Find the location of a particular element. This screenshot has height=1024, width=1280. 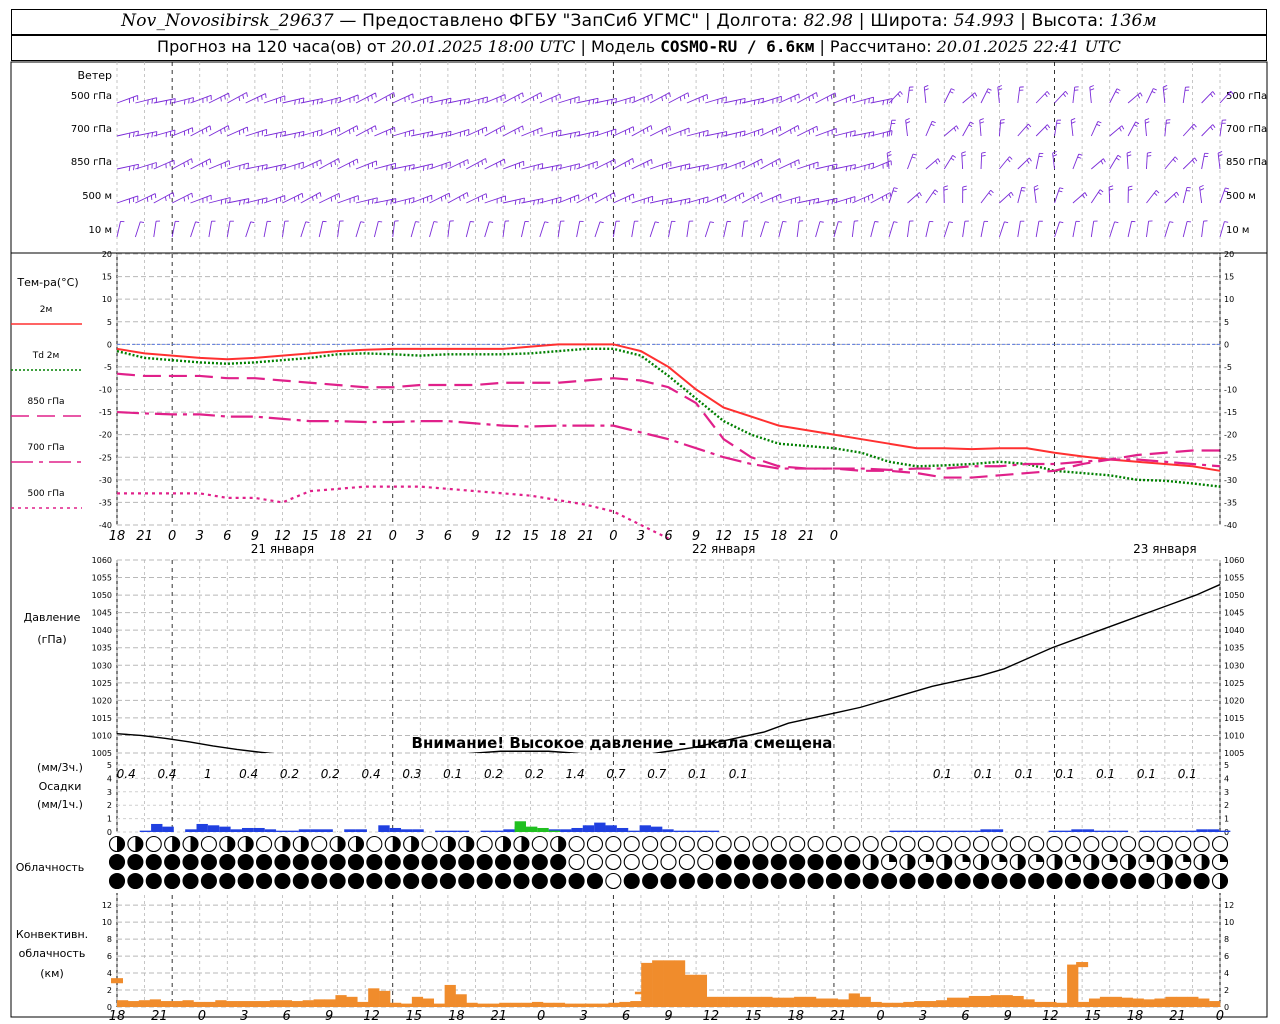

wind-level-label-right: 500 гПа is located at coordinates (1246, 96).